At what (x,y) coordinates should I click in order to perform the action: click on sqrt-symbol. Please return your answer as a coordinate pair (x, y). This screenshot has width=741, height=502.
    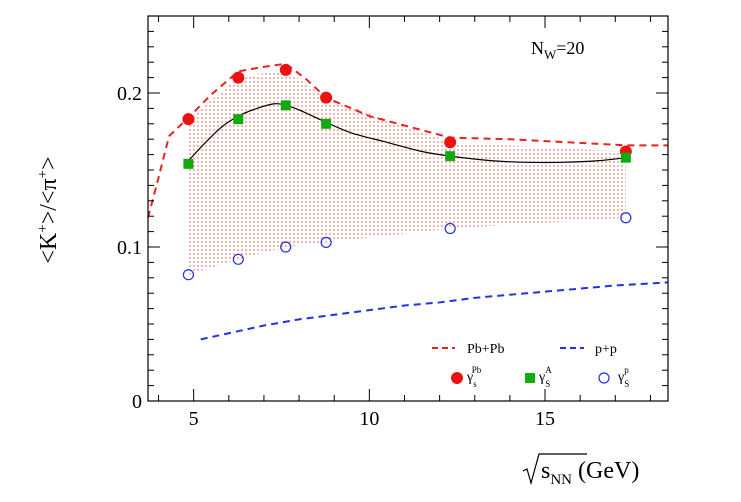
    Looking at the image, I should click on (554, 469).